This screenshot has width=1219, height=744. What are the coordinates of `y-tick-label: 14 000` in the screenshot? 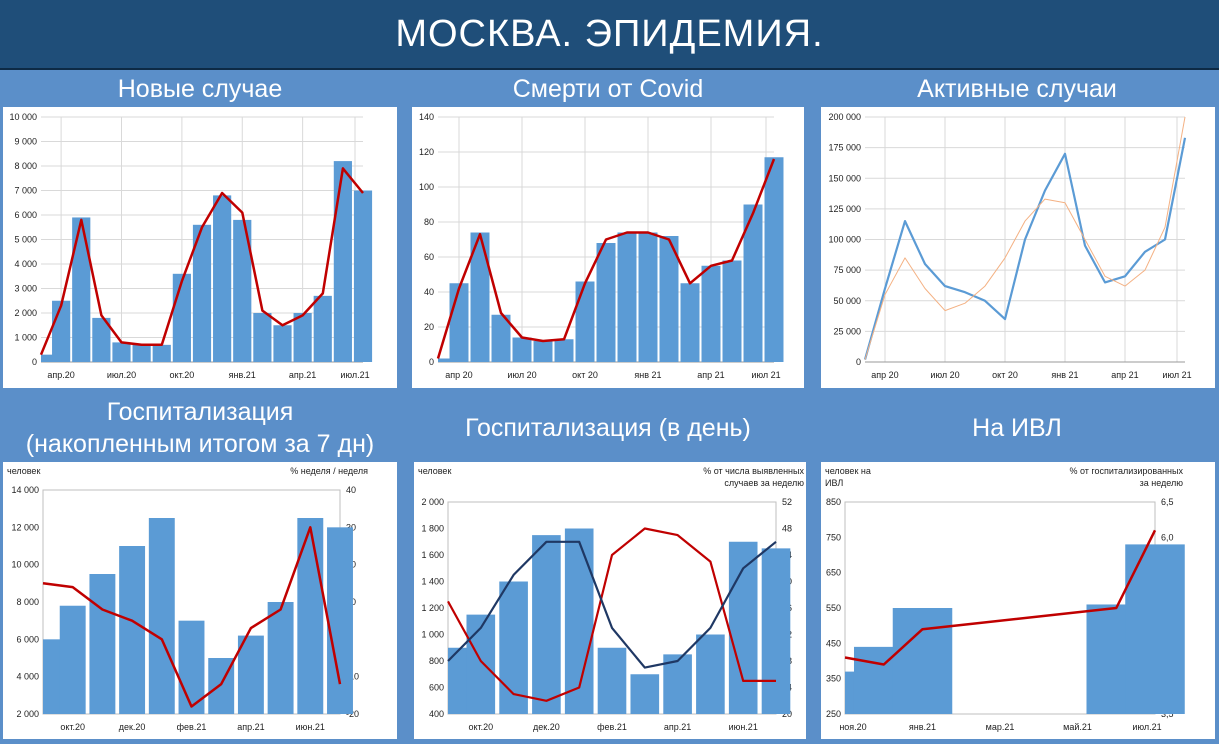 It's located at (25, 490).